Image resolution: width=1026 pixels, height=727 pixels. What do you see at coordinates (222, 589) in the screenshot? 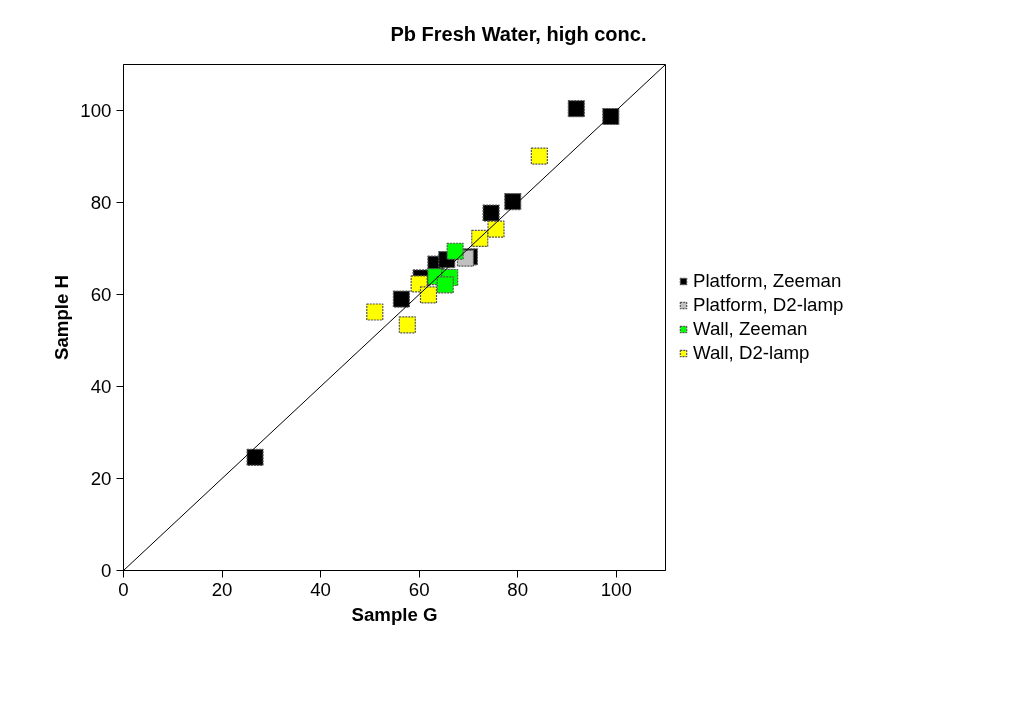
I see `x-tick-label: 20` at bounding box center [222, 589].